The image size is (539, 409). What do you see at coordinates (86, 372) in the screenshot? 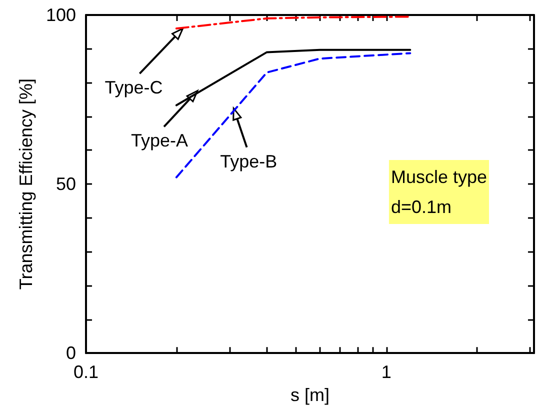
I see `x-tick-label: 0.1` at bounding box center [86, 372].